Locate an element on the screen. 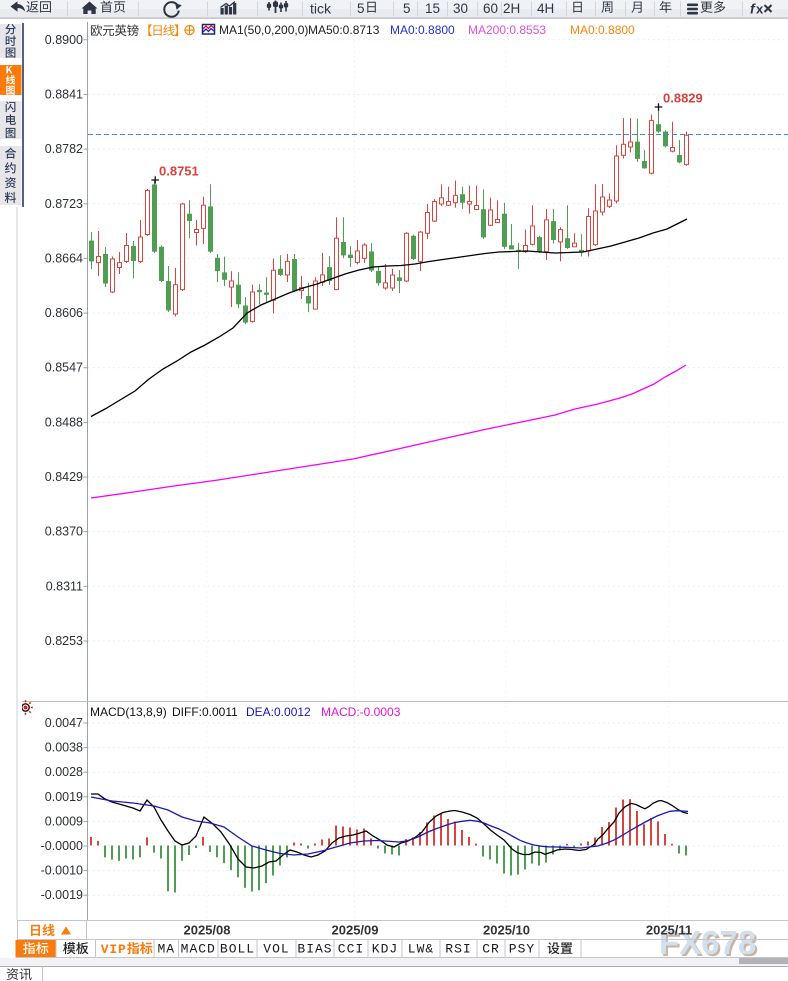  svg-text: -0.0010 is located at coordinates (62, 871).